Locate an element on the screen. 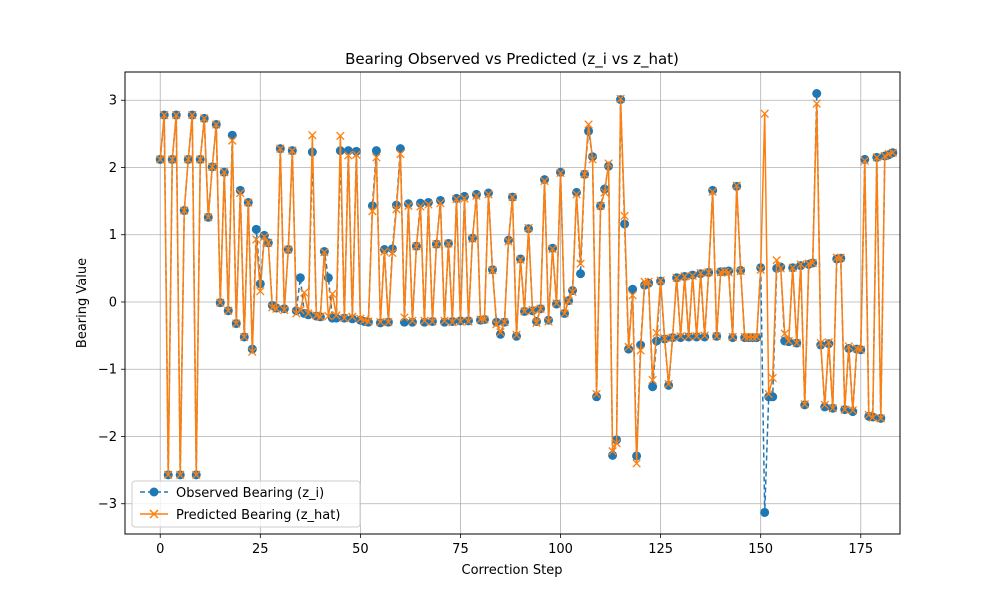  legend-label-predicted: Predicted Bearing (z_hat) is located at coordinates (258, 515).